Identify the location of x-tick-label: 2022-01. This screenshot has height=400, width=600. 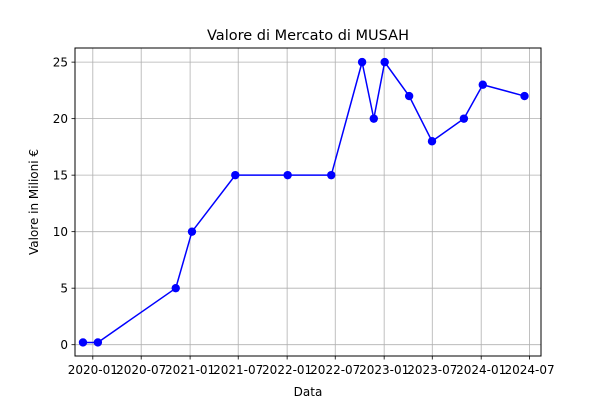
(287, 370).